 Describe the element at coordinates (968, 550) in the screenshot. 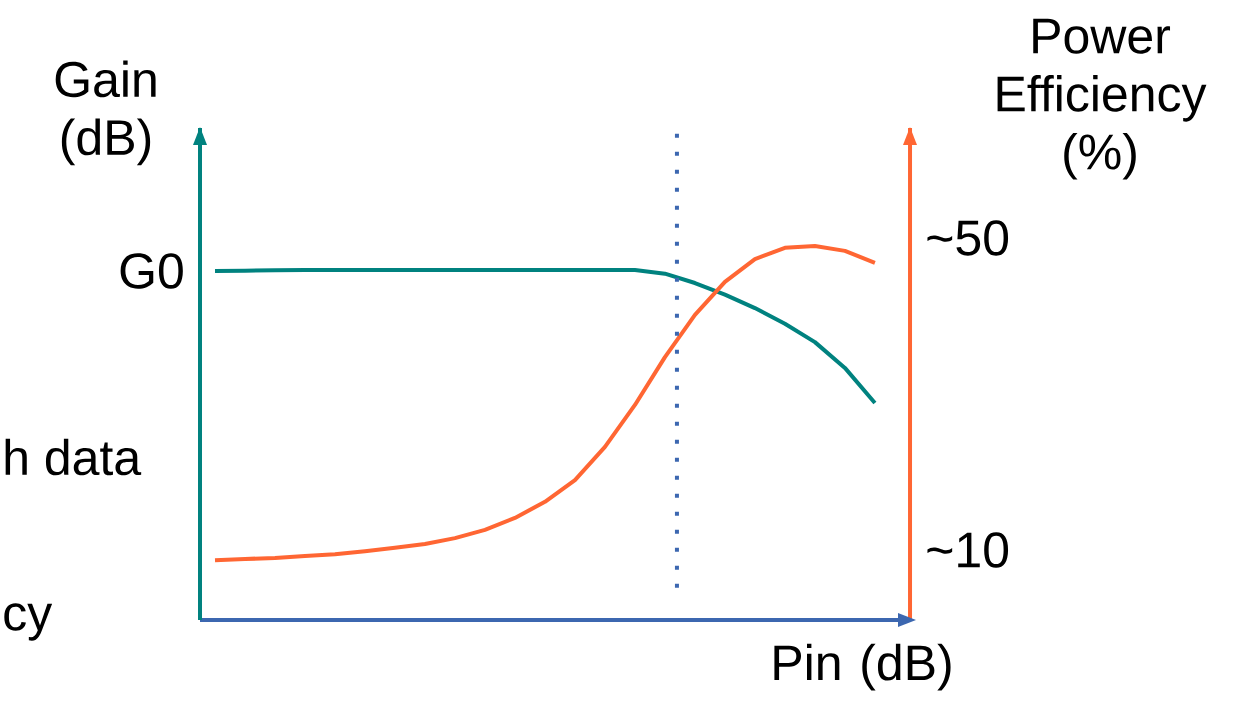

I see `text: ~10` at that location.